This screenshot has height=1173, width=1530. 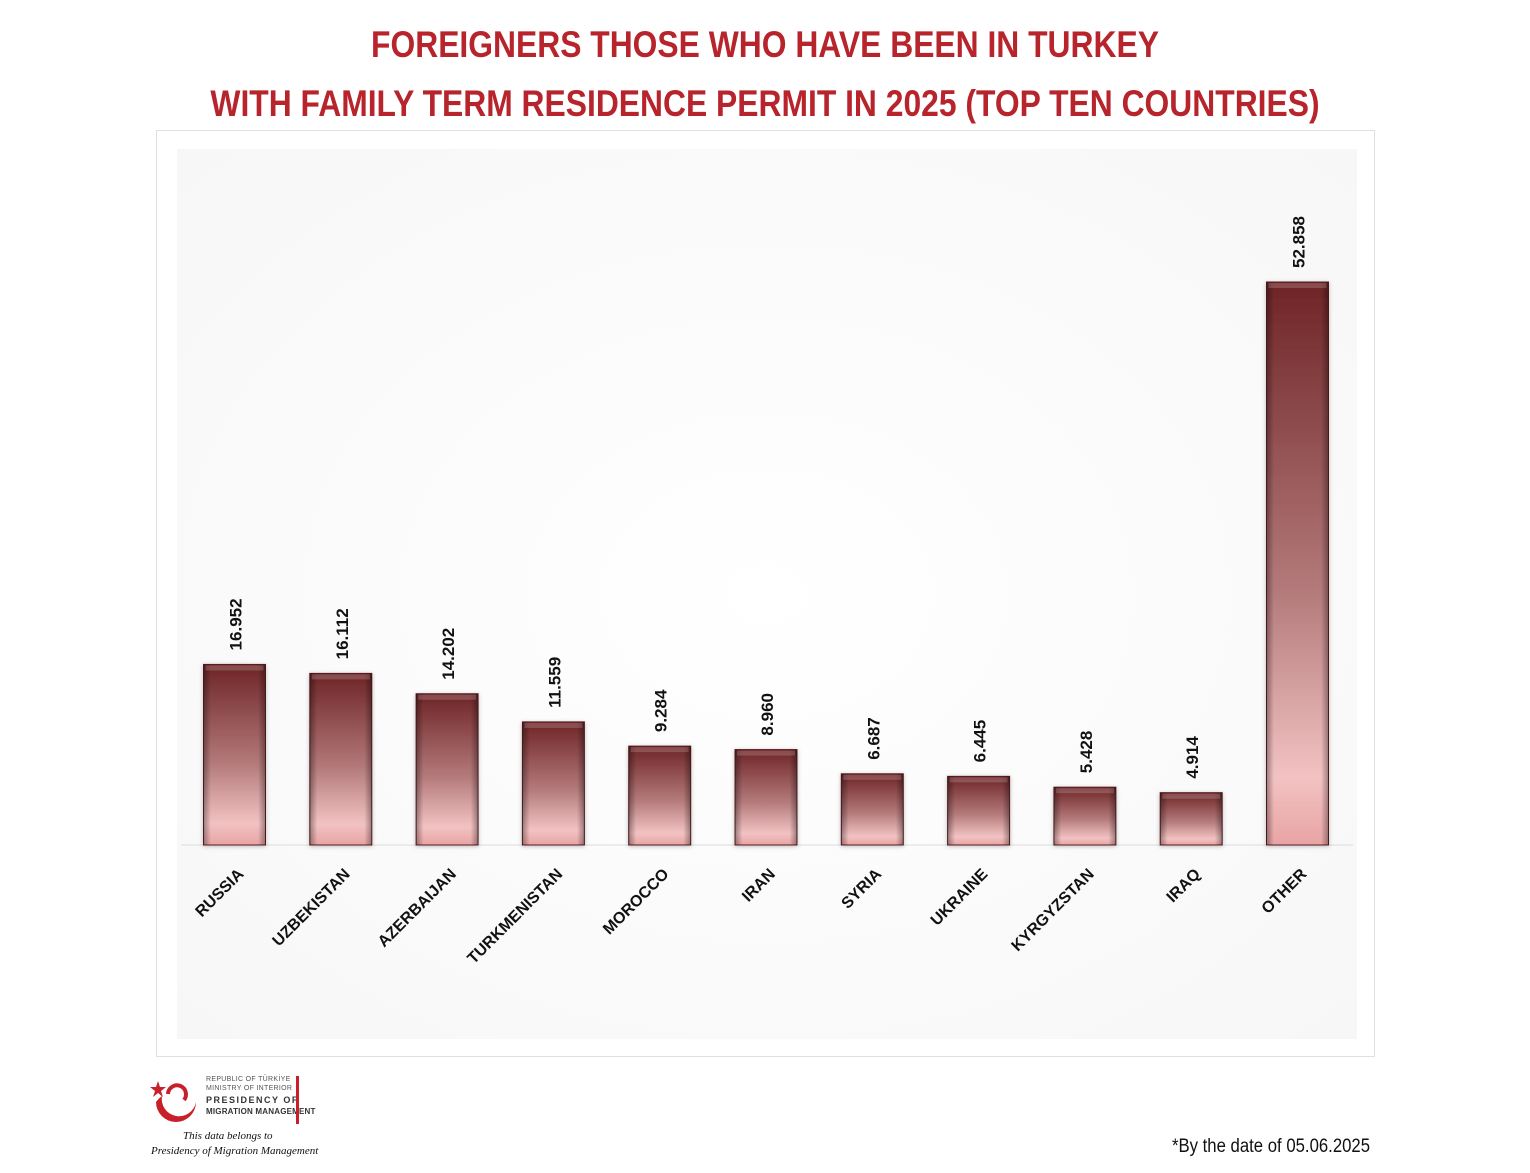 I want to click on crescent-star-logo-icon, so click(x=173, y=1101).